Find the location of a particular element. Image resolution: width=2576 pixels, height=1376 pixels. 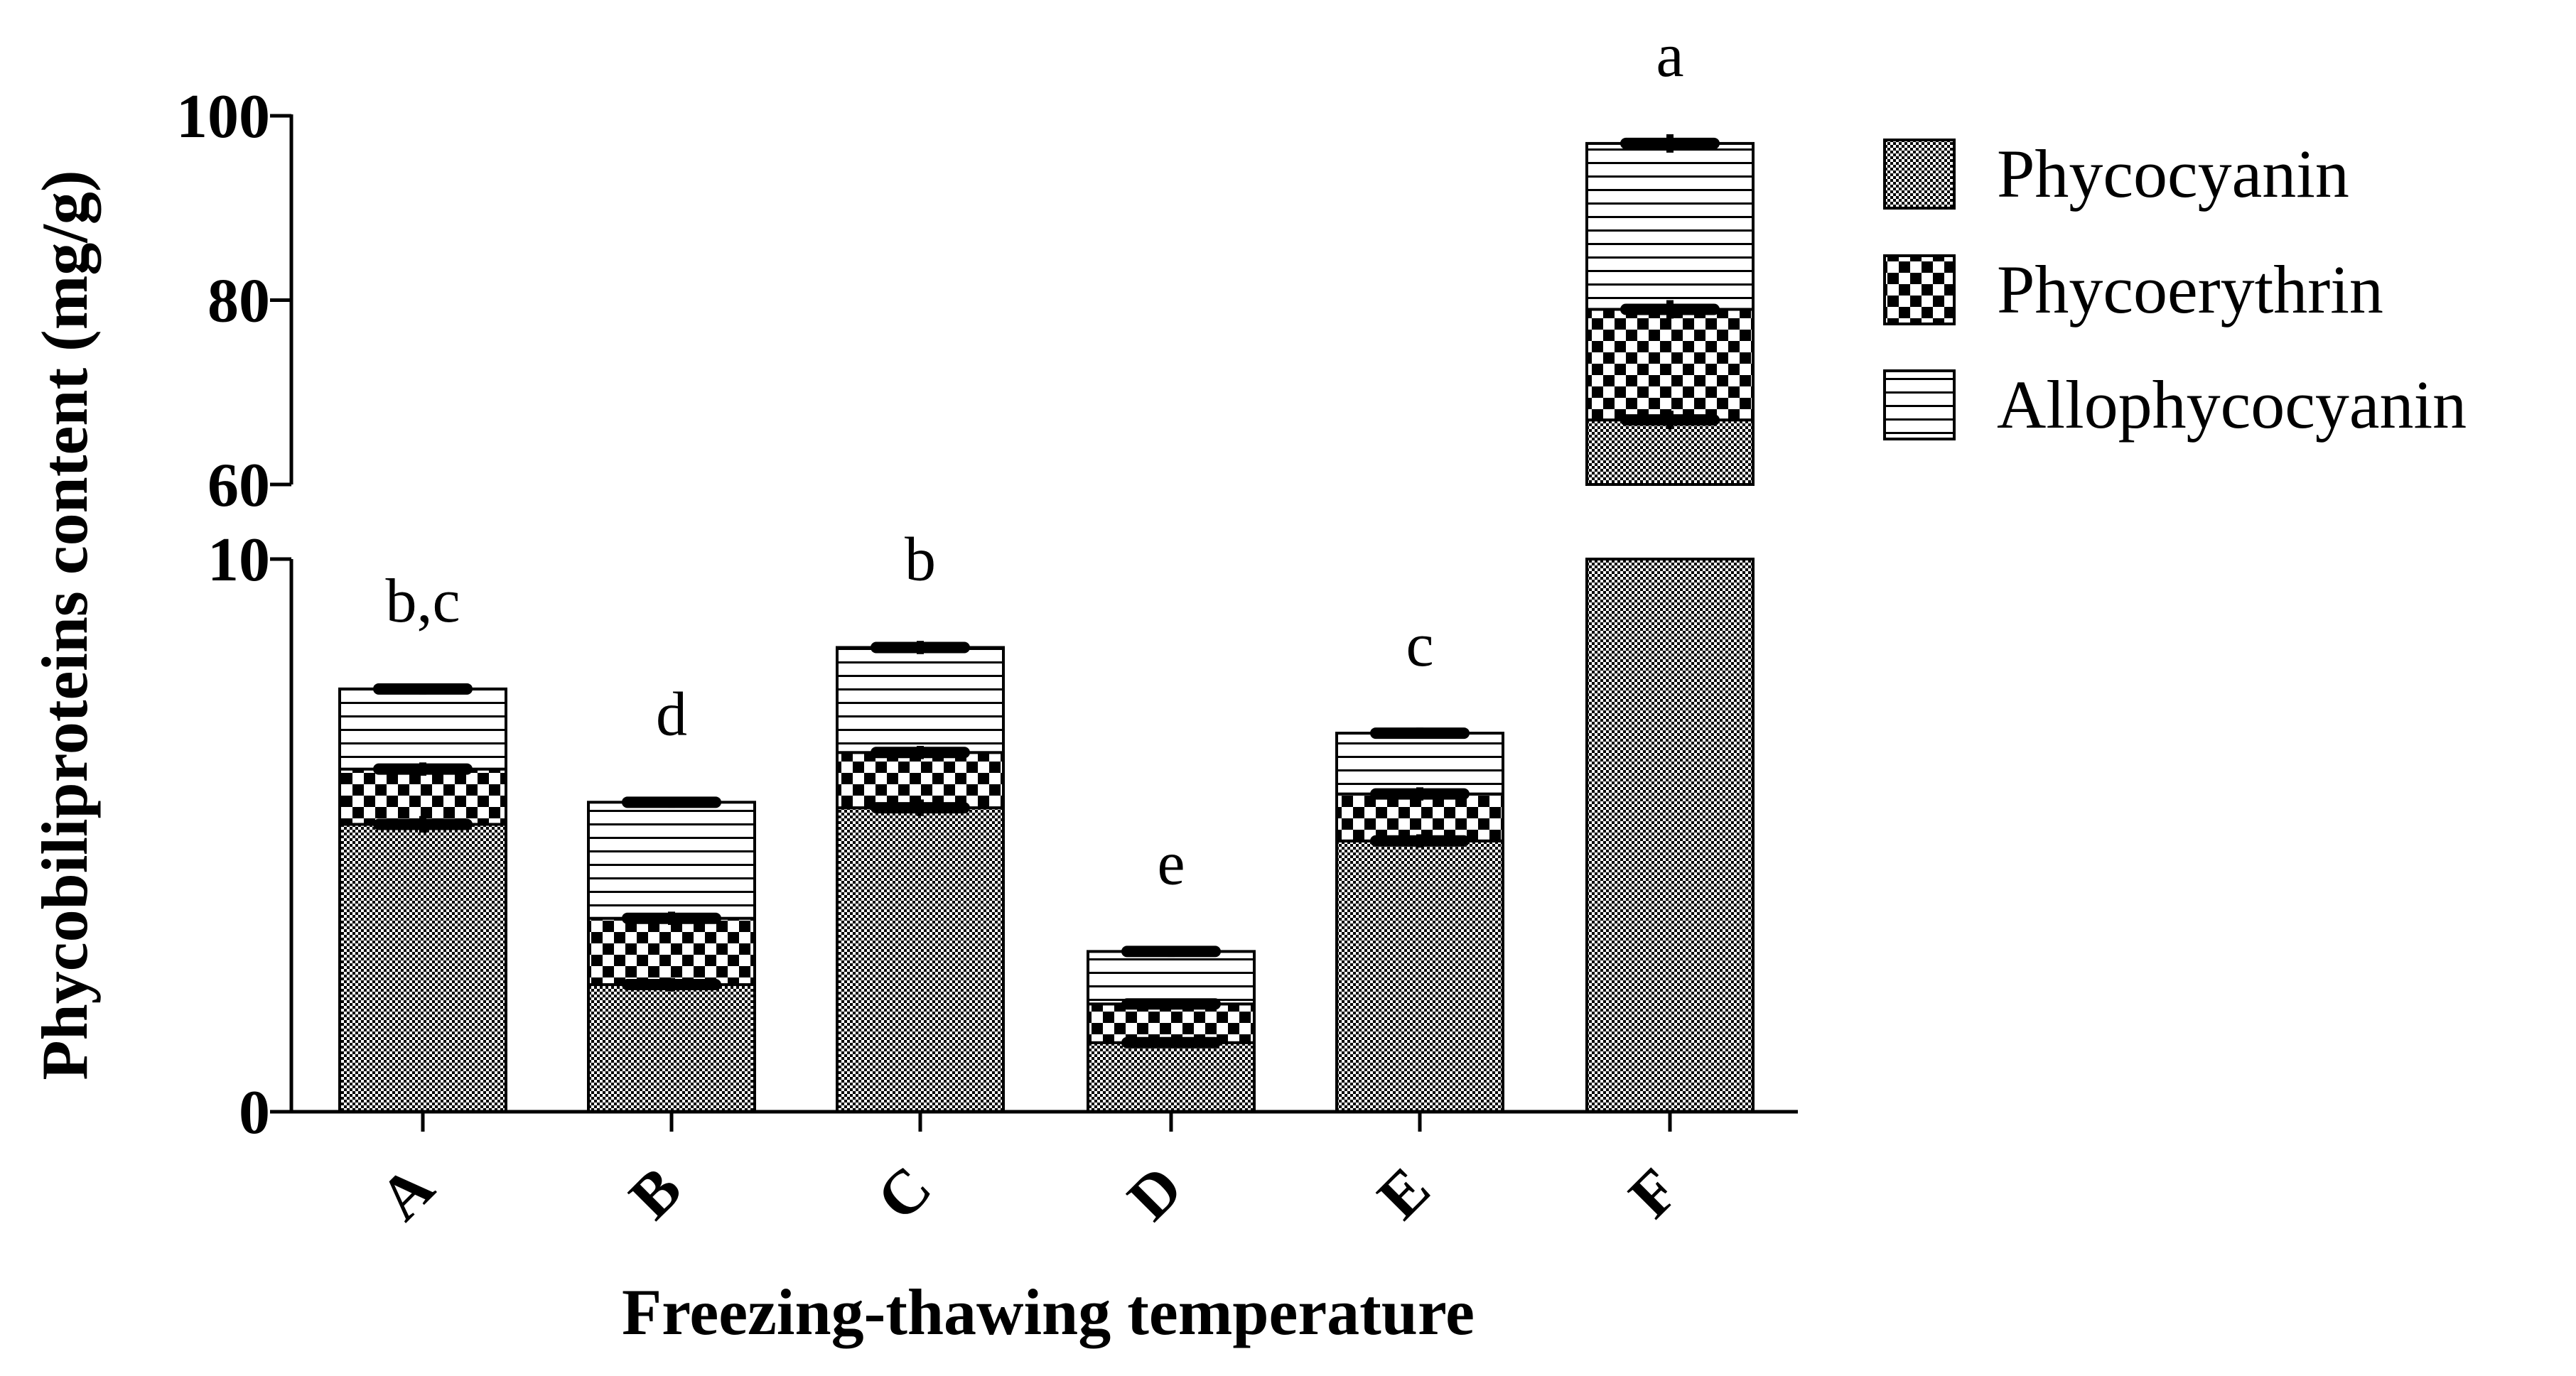

bar-phycocyanin-D is located at coordinates (1171, 1077).